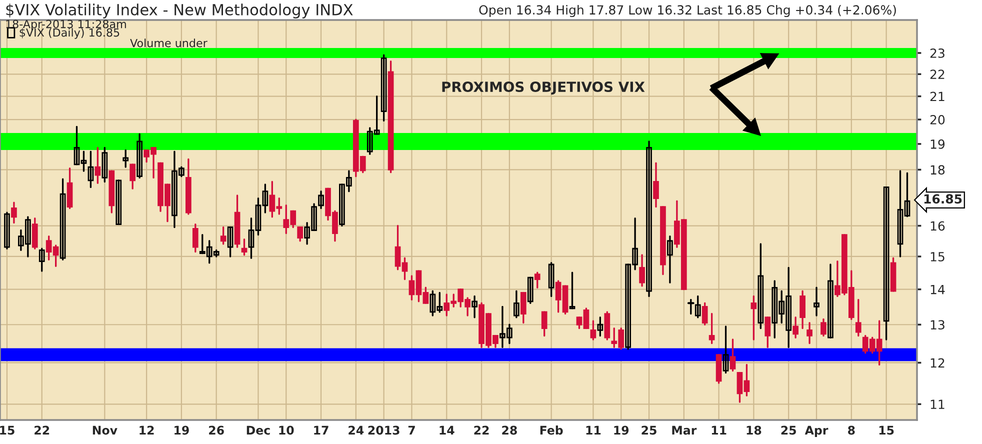 Image resolution: width=982 pixels, height=444 pixels. What do you see at coordinates (447, 430) in the screenshot?
I see `x-tick-label: 14` at bounding box center [447, 430].